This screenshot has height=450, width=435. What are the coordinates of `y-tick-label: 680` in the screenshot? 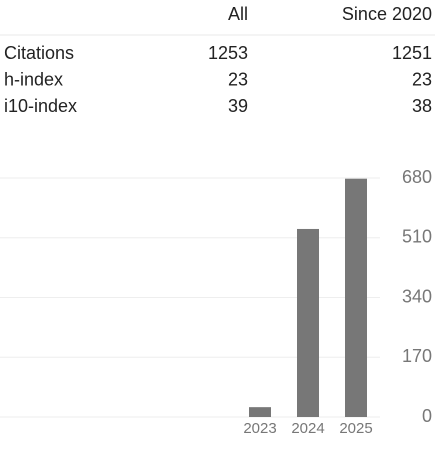 It's located at (417, 177).